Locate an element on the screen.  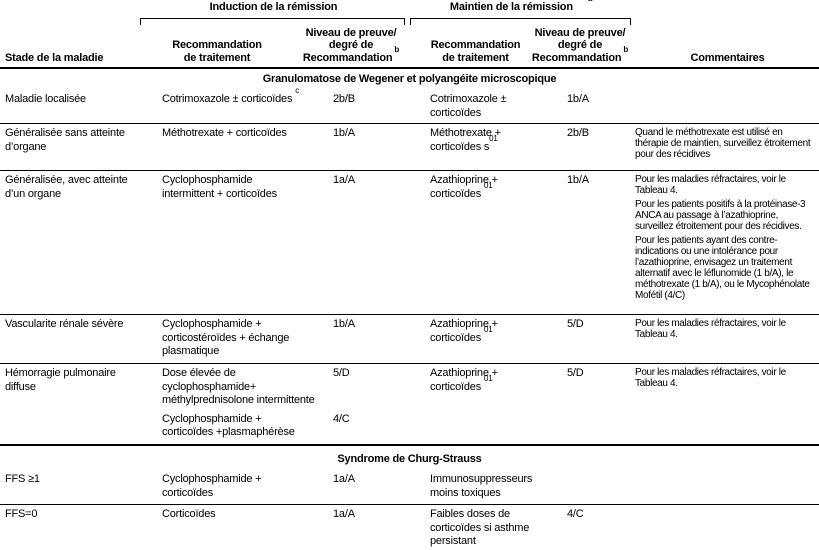
stage-cell: Généralisée, avec atteinte d’un organe is located at coordinates (66, 187).